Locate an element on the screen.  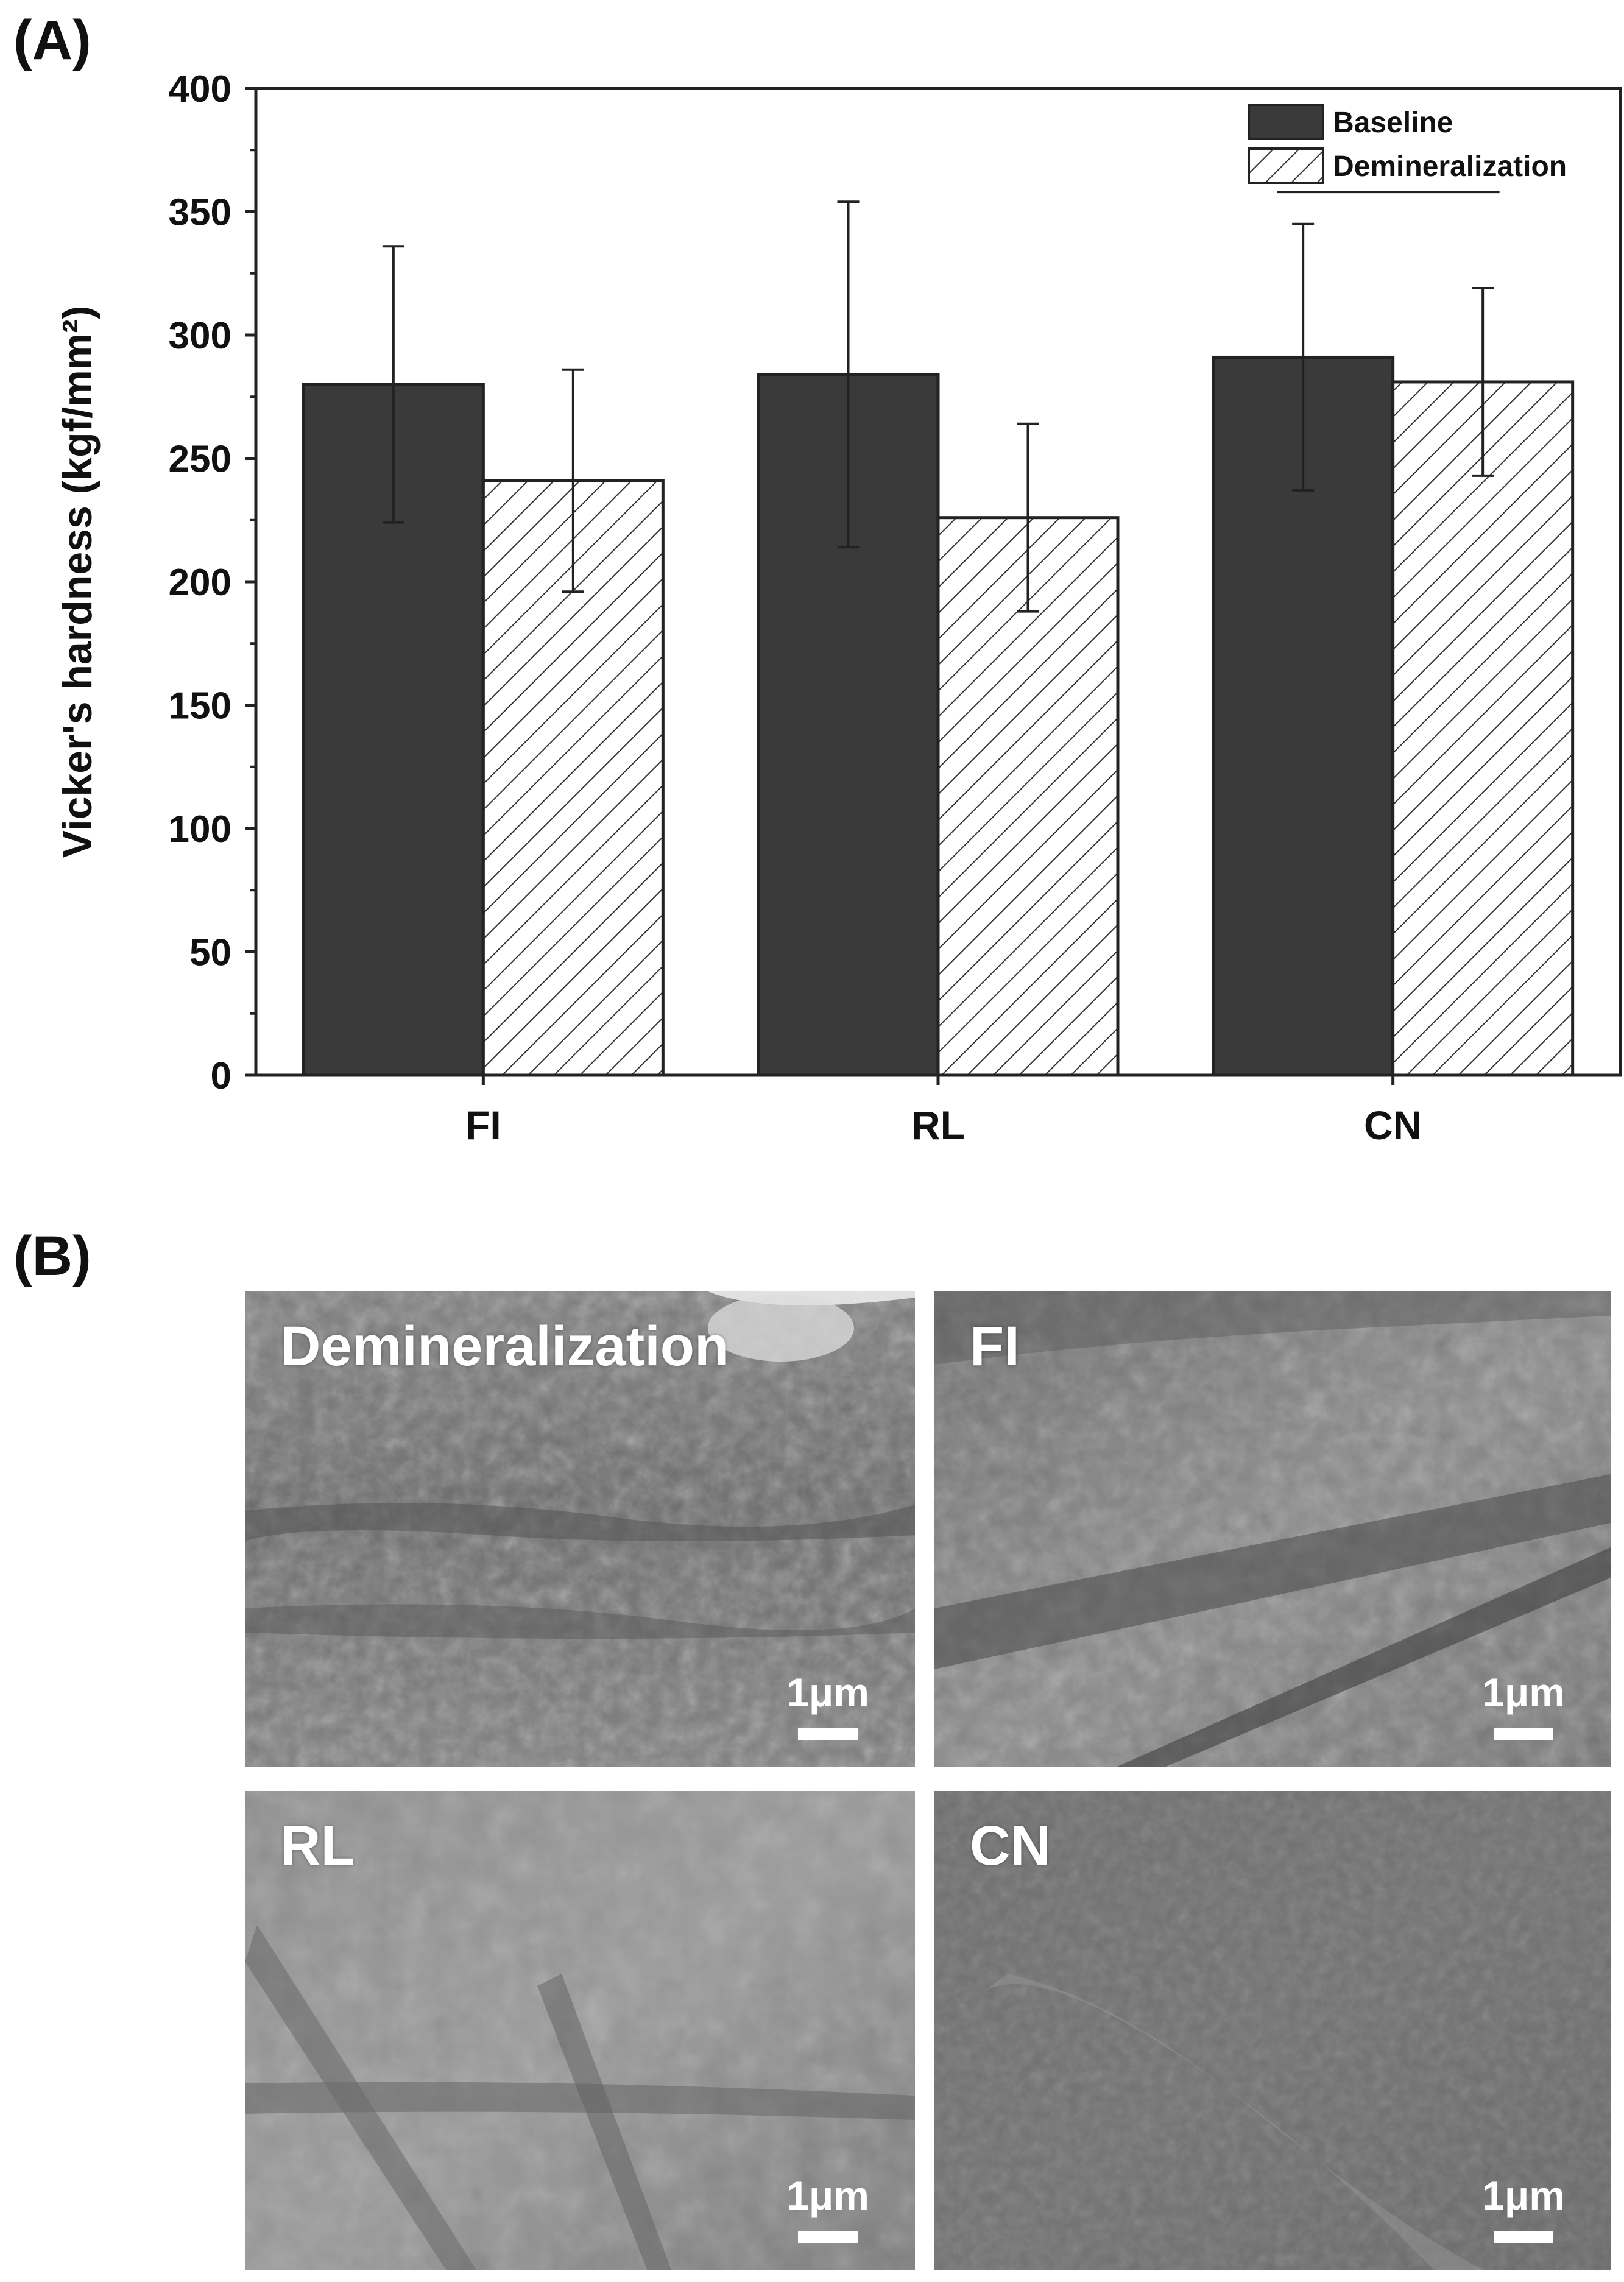
sem-image-rl: RL 1μm is located at coordinates (580, 2031).